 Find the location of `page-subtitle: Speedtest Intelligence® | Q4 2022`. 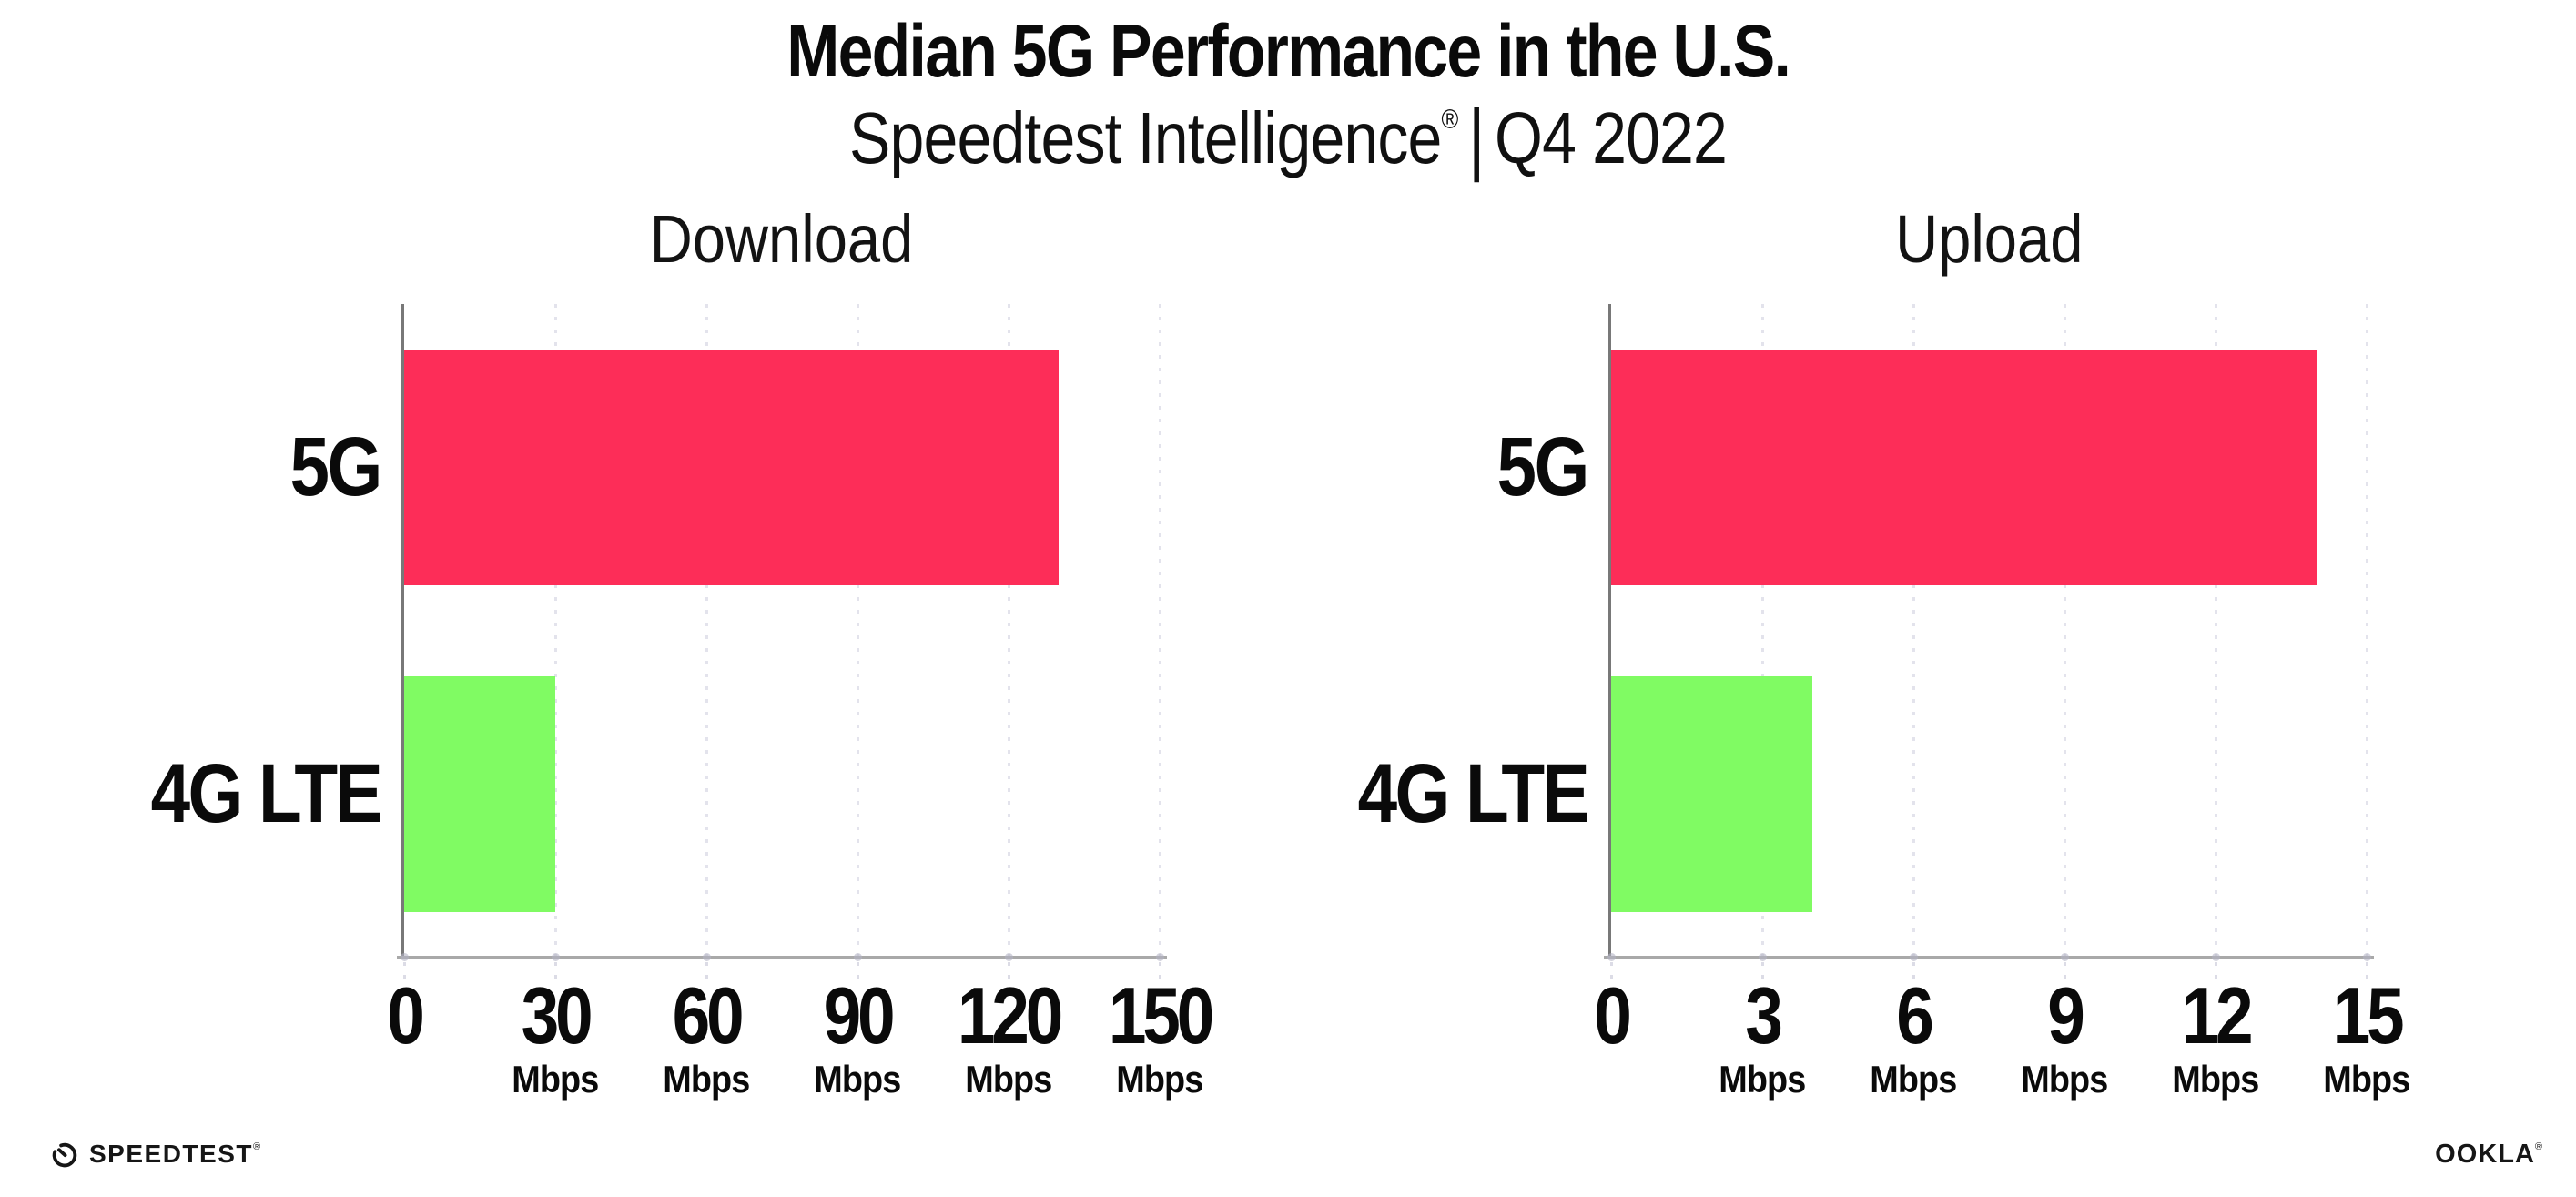

page-subtitle: Speedtest Intelligence® | Q4 2022 is located at coordinates (1288, 138).